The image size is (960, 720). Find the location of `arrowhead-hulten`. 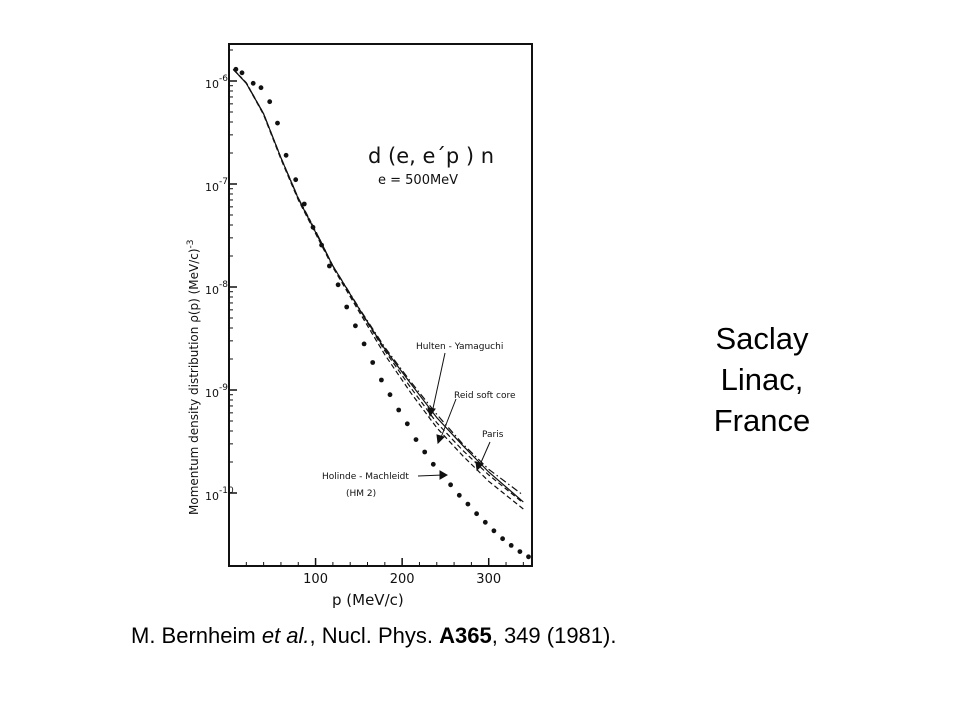

arrowhead-hulten is located at coordinates (431, 412).